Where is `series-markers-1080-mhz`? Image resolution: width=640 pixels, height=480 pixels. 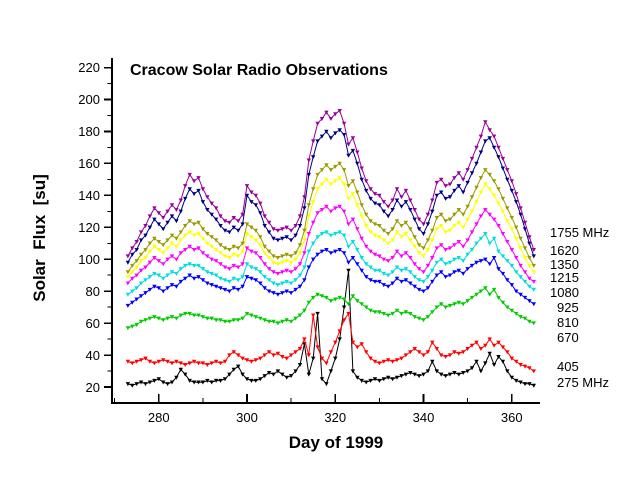 series-markers-1080-mhz is located at coordinates (330, 245).